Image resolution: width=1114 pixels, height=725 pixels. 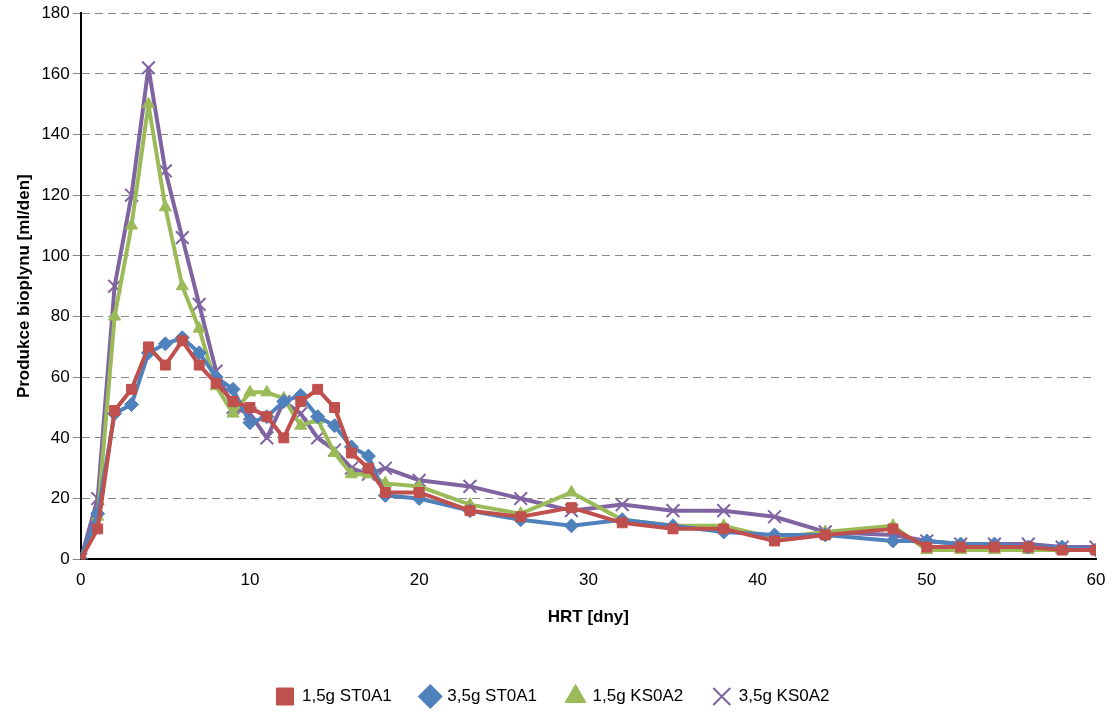 What do you see at coordinates (927, 580) in the screenshot?
I see `x-tick-label: 50` at bounding box center [927, 580].